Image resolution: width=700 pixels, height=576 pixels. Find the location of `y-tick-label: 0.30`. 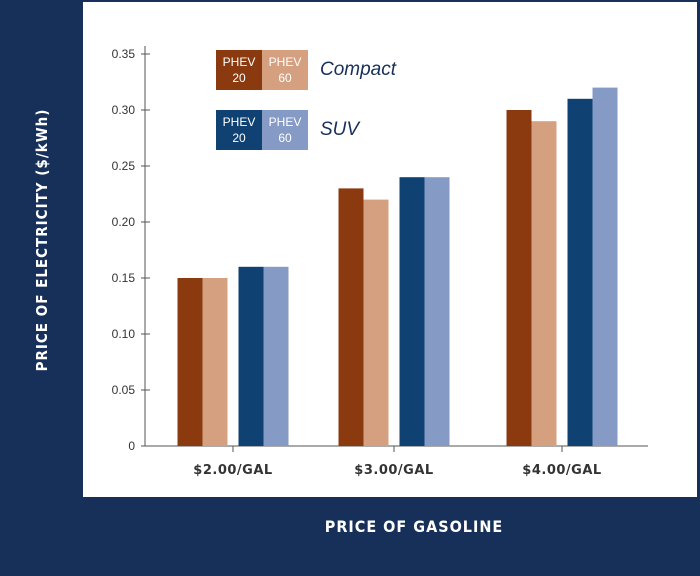

y-tick-label: 0.30 is located at coordinates (124, 110).